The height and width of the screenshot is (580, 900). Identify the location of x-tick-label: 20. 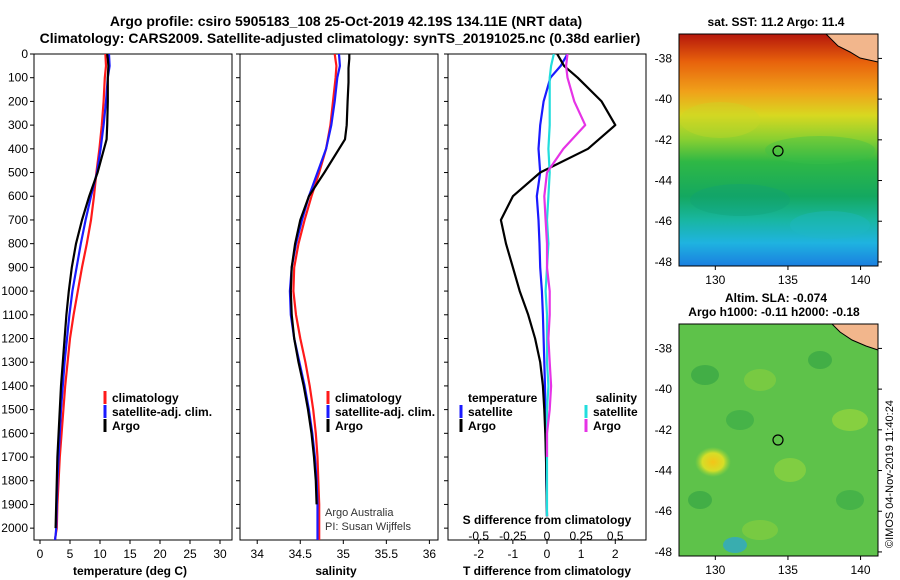
(160, 554).